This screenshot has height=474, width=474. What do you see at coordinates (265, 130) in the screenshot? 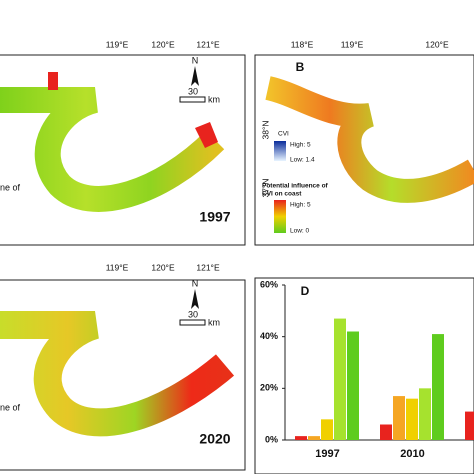
I see `lat-label: 38°N` at bounding box center [265, 130].